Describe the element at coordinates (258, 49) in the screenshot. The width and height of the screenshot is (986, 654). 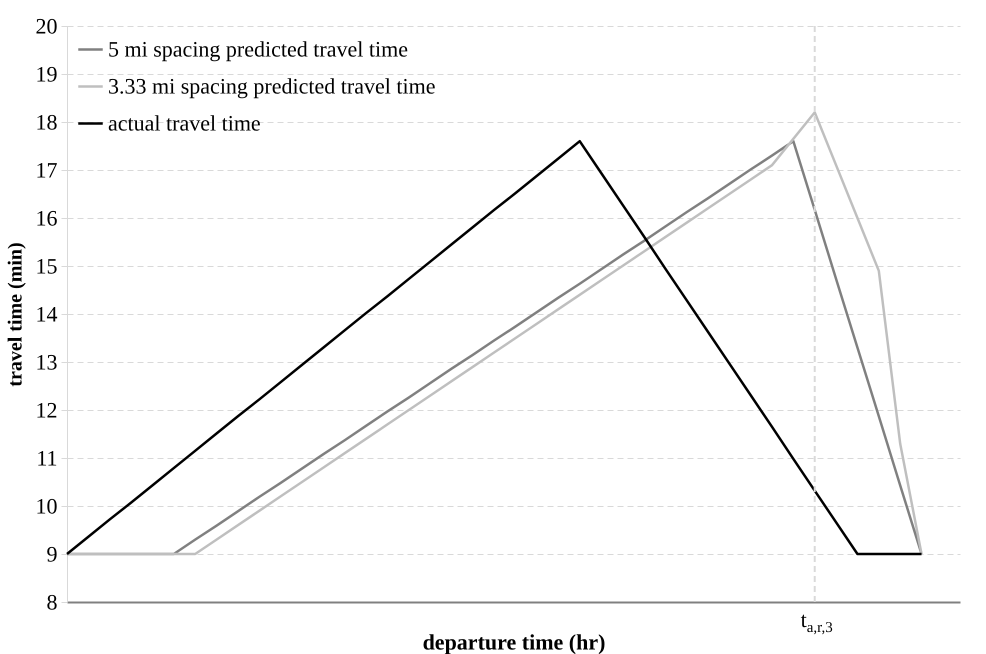
I see `legend-label: 5 mi spacing predicted travel time` at that location.